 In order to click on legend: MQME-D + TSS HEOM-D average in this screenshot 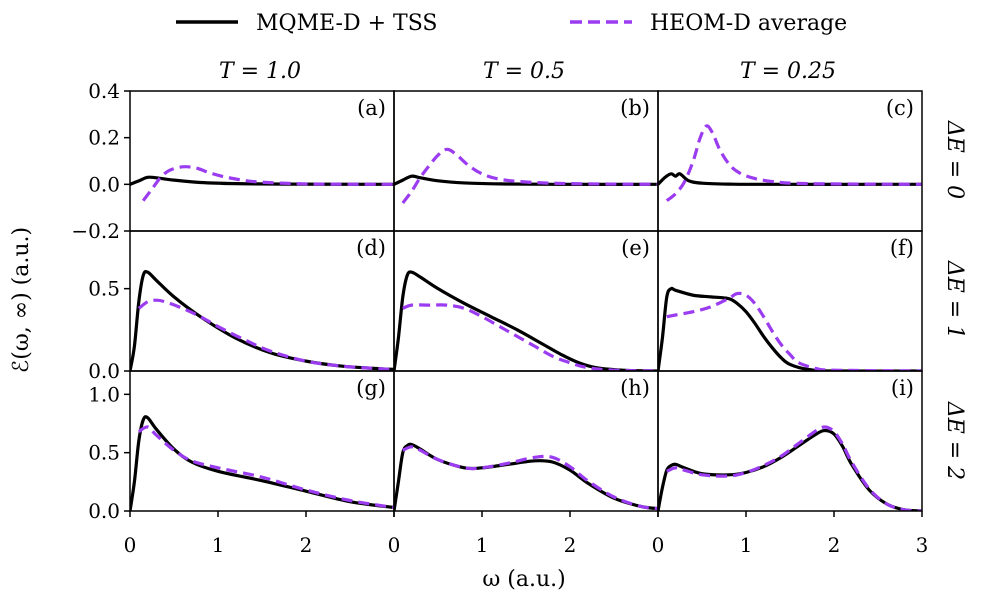, I will do `click(511, 23)`.